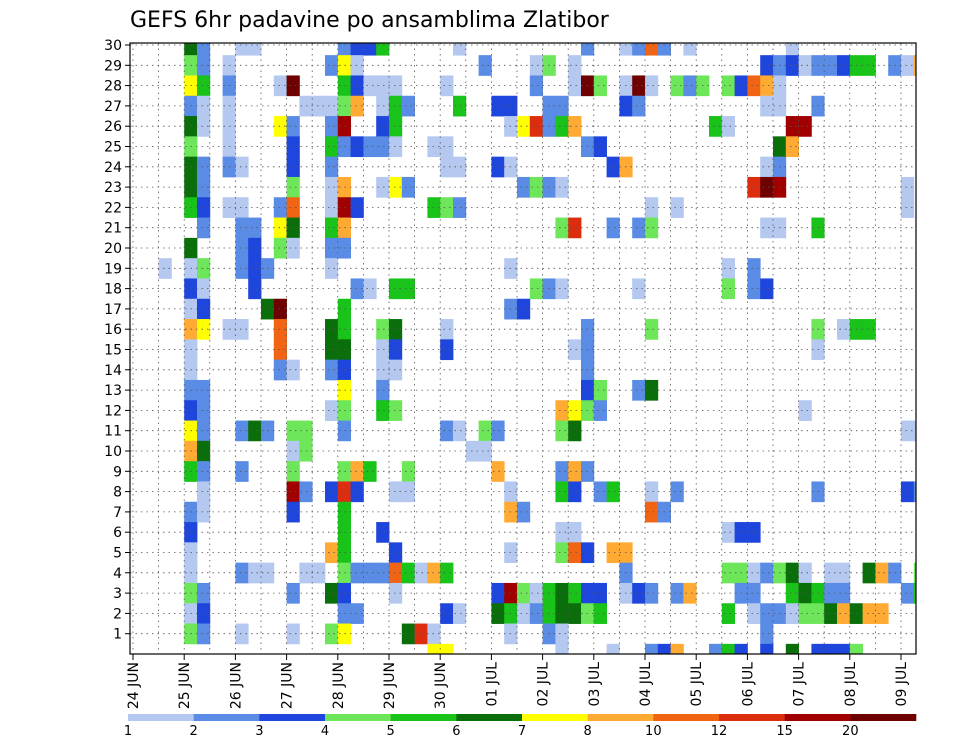 This screenshot has height=742, width=960. I want to click on y-tick-label: 13, so click(113, 391).